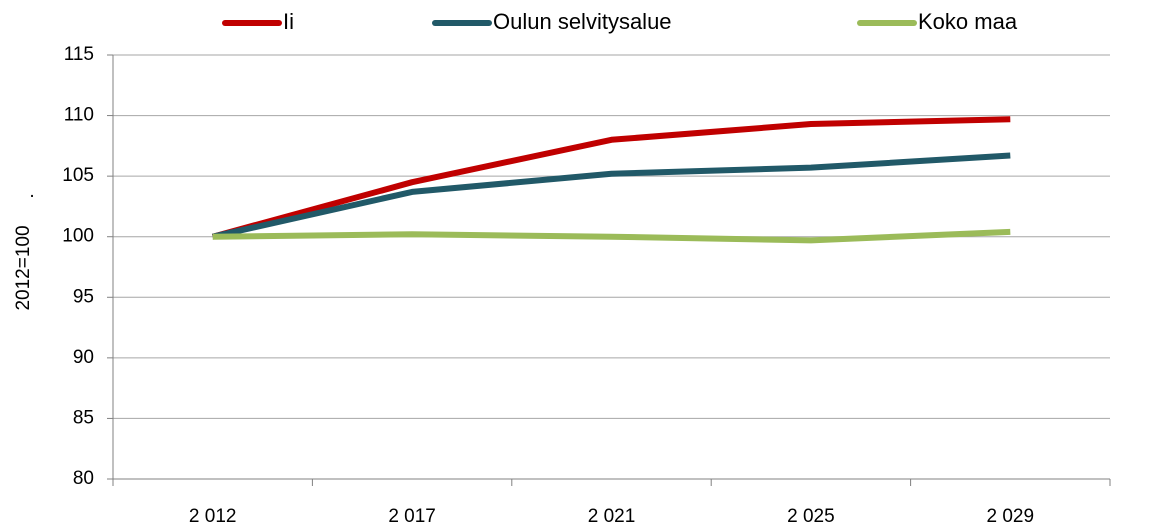 The width and height of the screenshot is (1155, 526). What do you see at coordinates (83, 296) in the screenshot?
I see `y-tick-label: 95` at bounding box center [83, 296].